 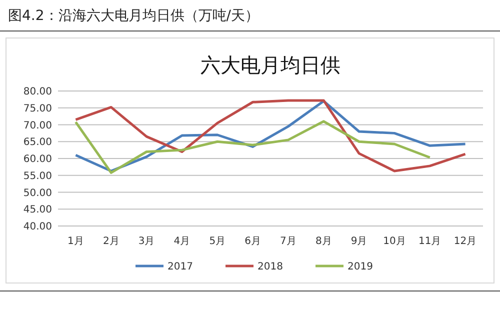 I want to click on legend-label: 2019, so click(x=360, y=267).